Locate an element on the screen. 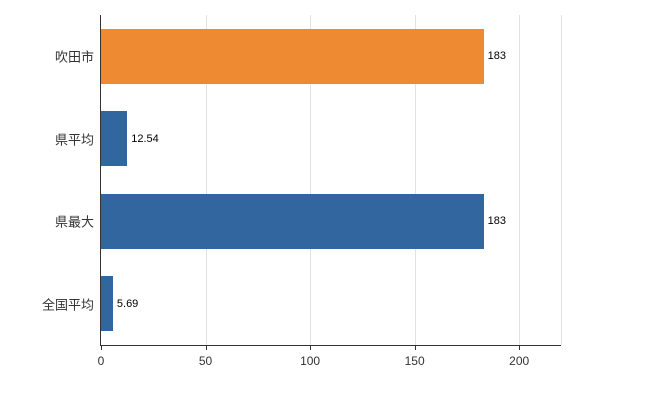 This screenshot has width=650, height=400. x-tick-label: 100 is located at coordinates (310, 361).